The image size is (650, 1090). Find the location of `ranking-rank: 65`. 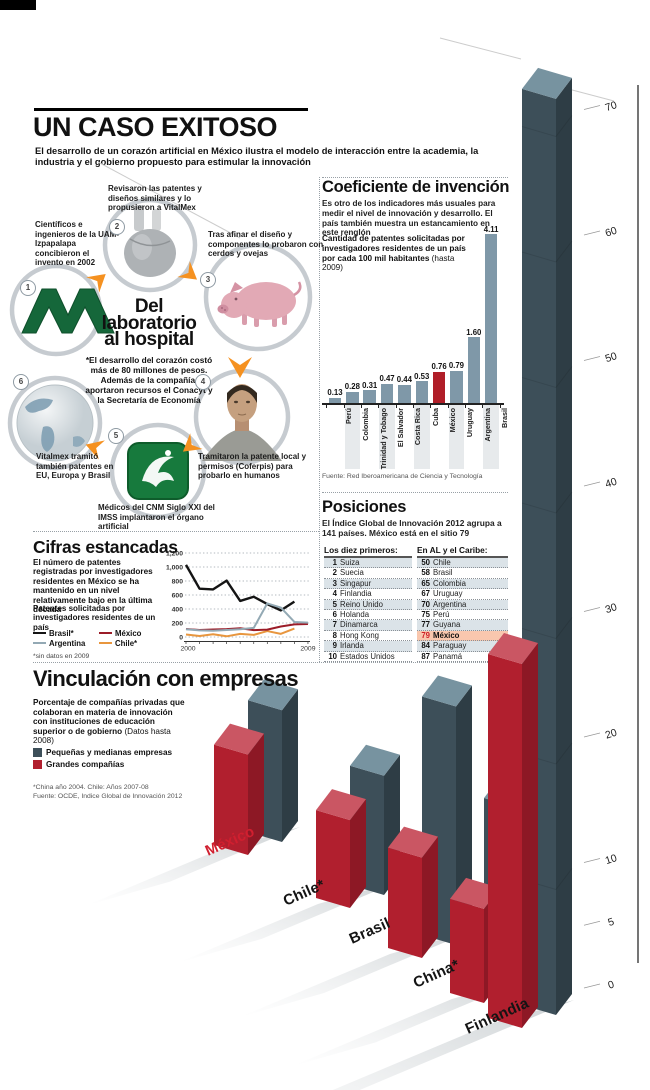

ranking-rank: 65 is located at coordinates (425, 583).